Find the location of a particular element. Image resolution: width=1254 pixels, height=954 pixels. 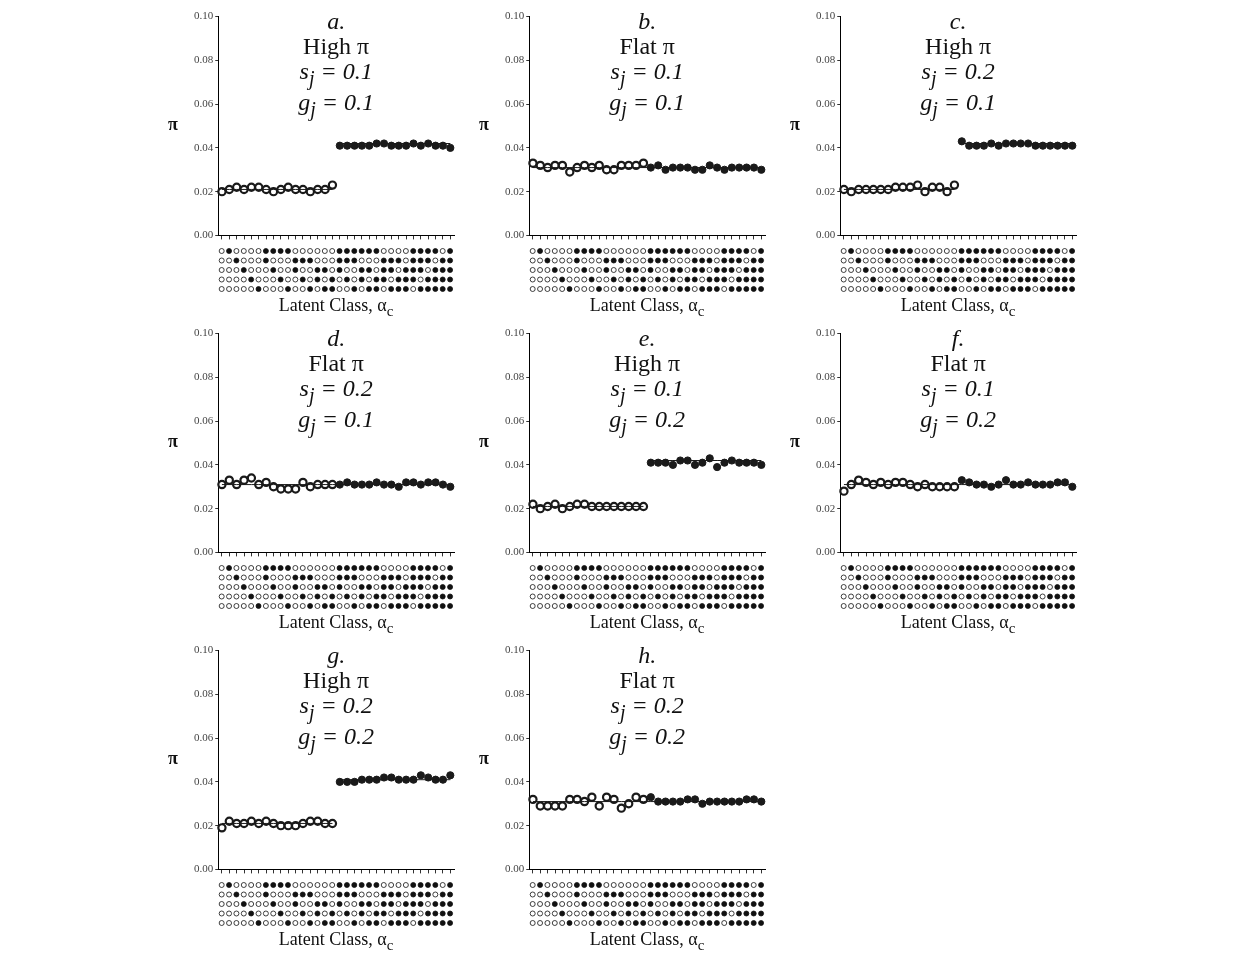

chart-title: e. is located at coordinates (647, 337).